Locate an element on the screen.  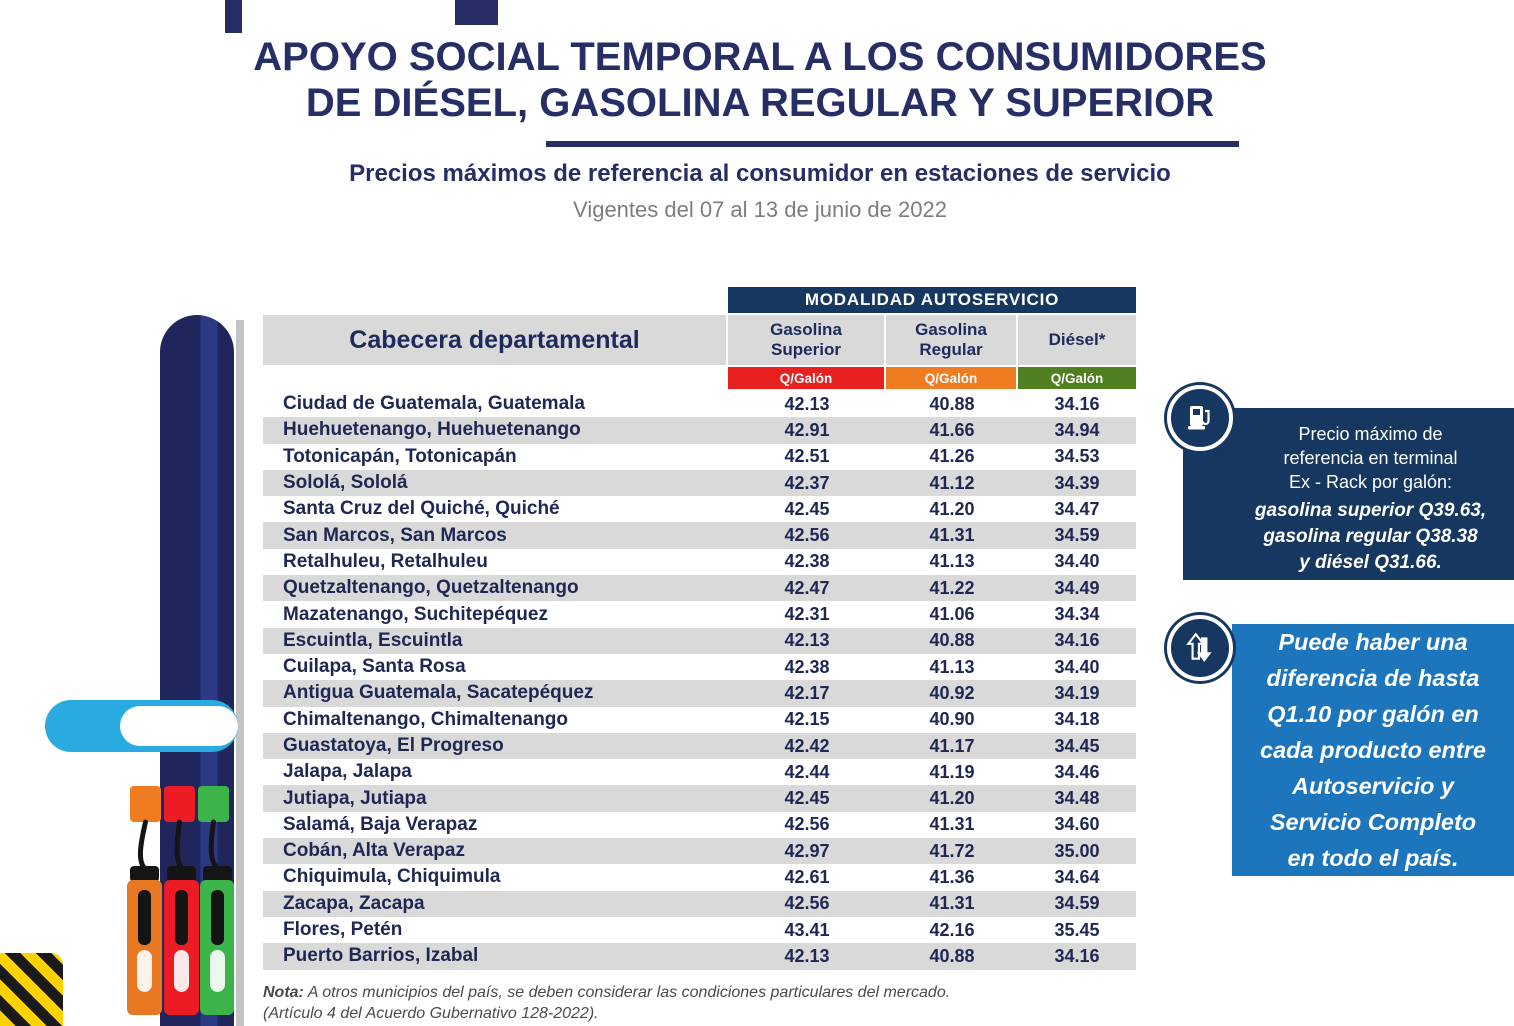
department-column-header: Cabecera departamental is located at coordinates (494, 340).